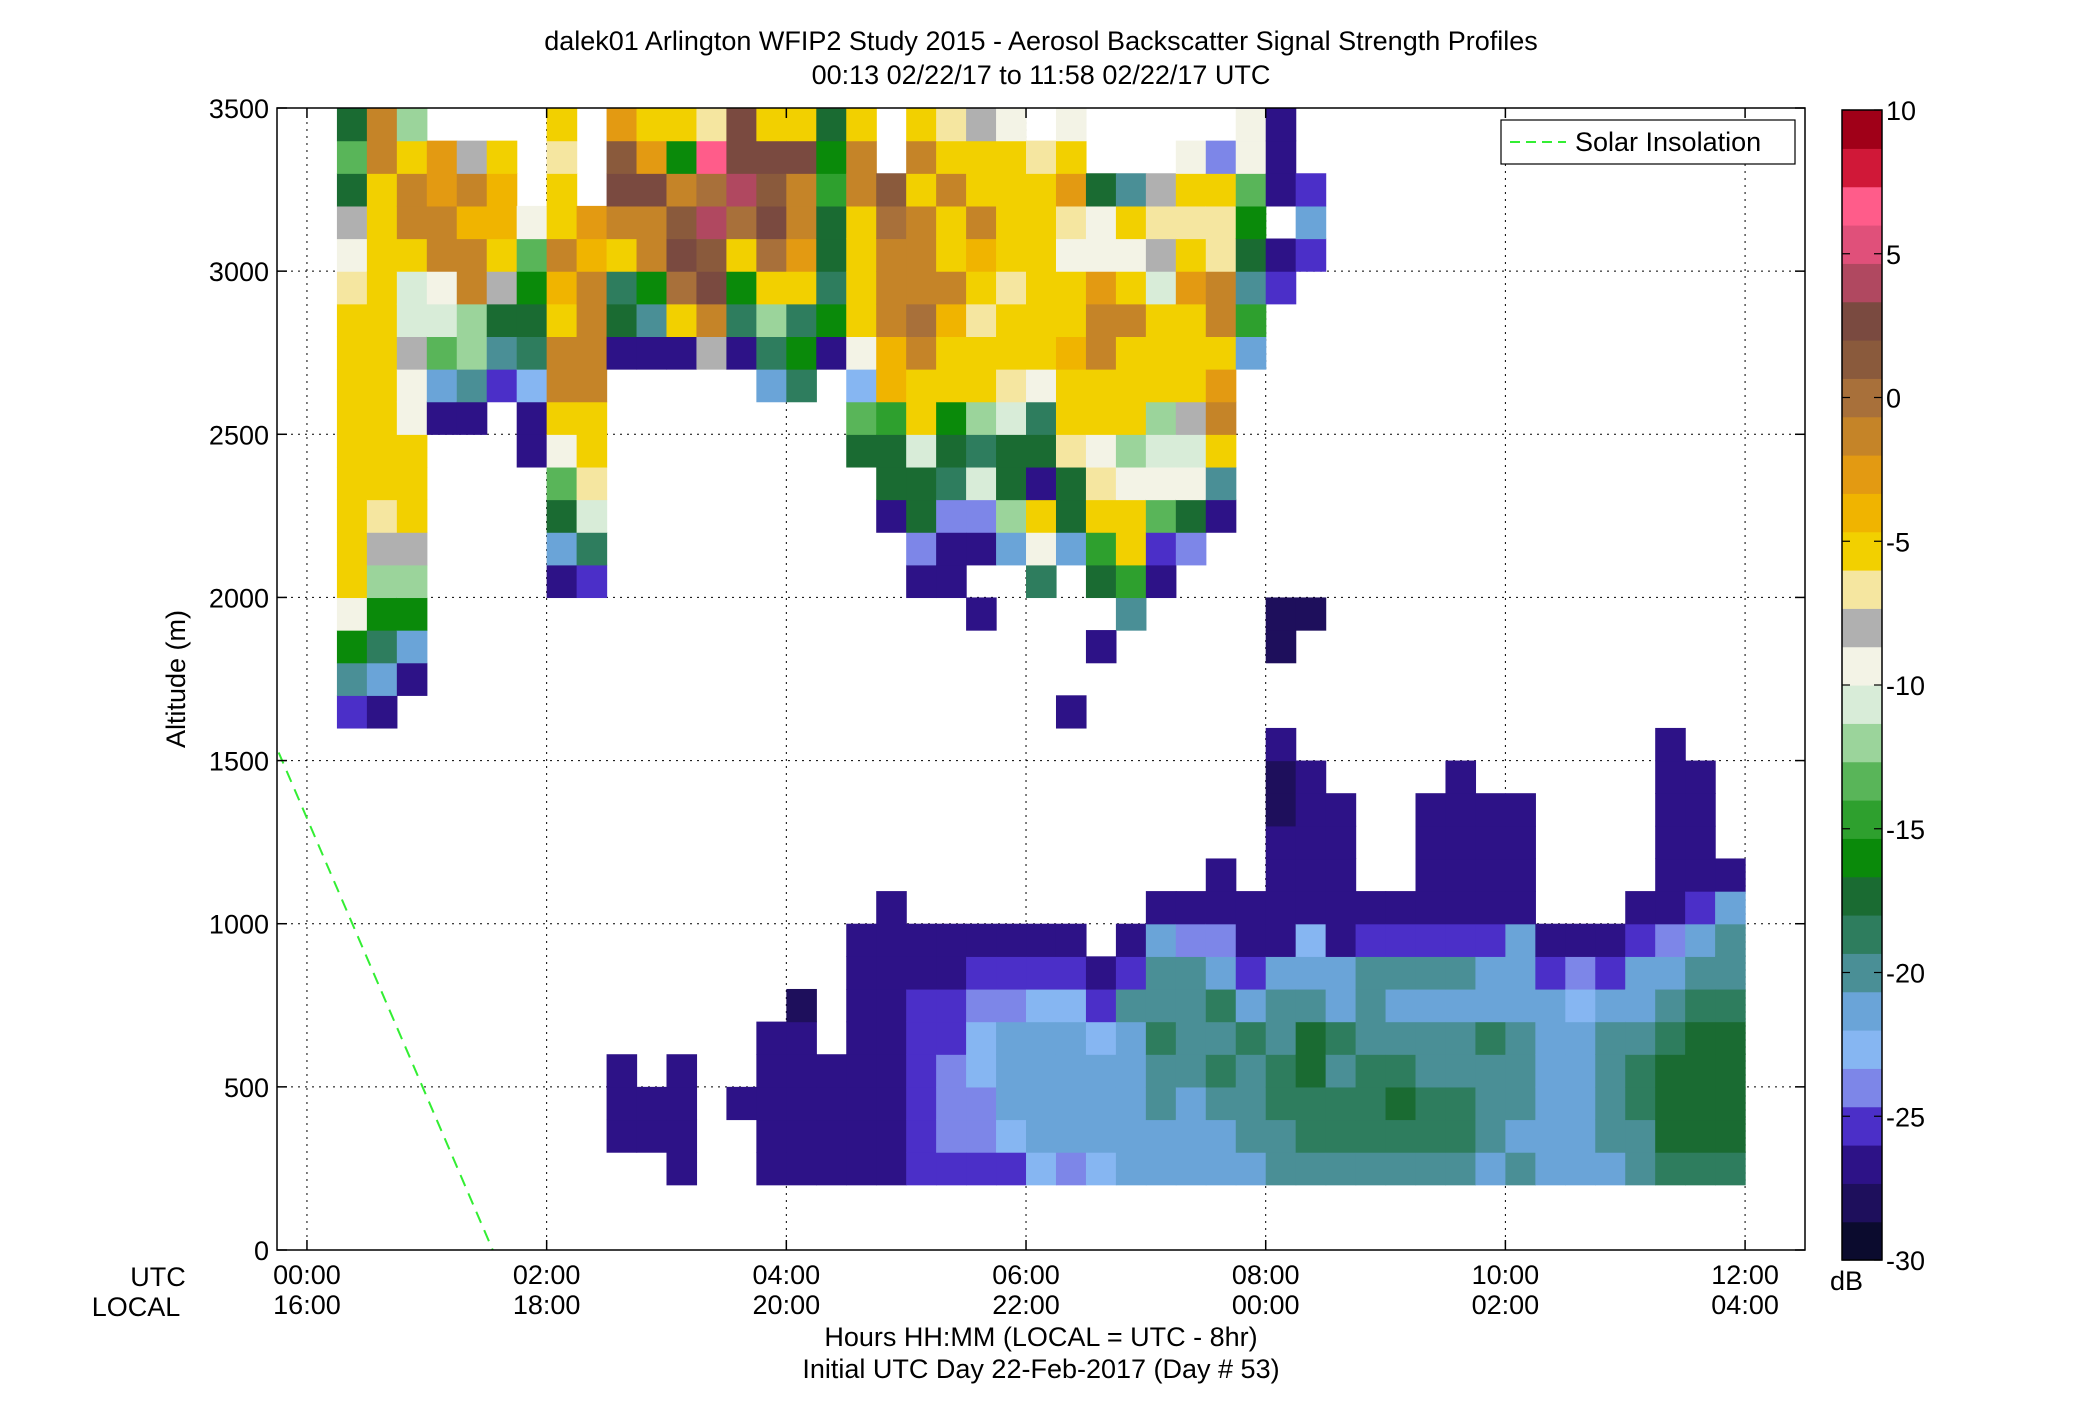 This screenshot has width=2098, height=1425. Describe the element at coordinates (1506, 1305) in the screenshot. I see `x-tick-label-local: 02:00` at that location.